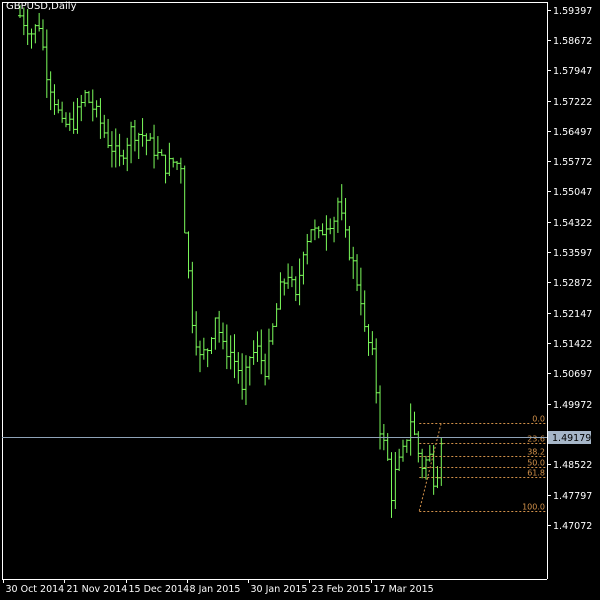 The height and width of the screenshot is (600, 600). What do you see at coordinates (572, 496) in the screenshot?
I see `y-tick-label: 1.47797` at bounding box center [572, 496].